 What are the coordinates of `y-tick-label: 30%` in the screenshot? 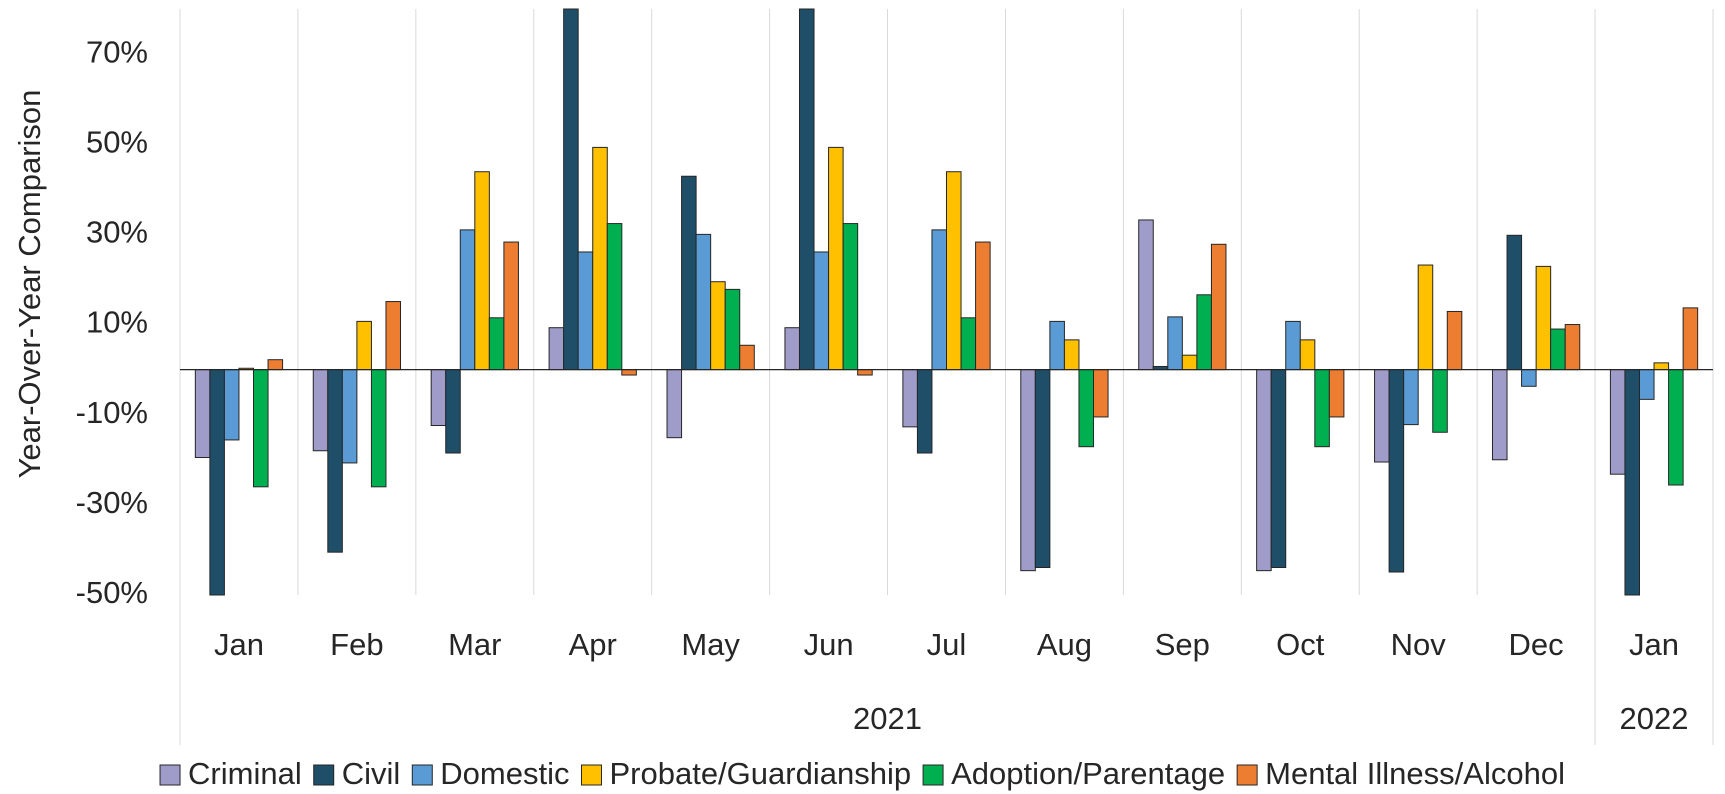 It's located at (117, 232).